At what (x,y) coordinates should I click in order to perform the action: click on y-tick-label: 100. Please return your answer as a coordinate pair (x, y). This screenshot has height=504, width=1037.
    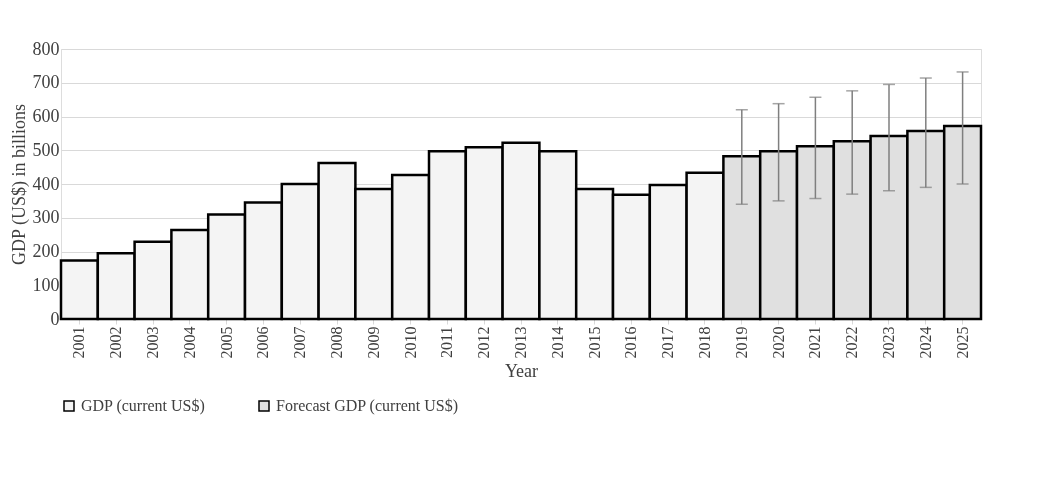
    Looking at the image, I should click on (46, 284).